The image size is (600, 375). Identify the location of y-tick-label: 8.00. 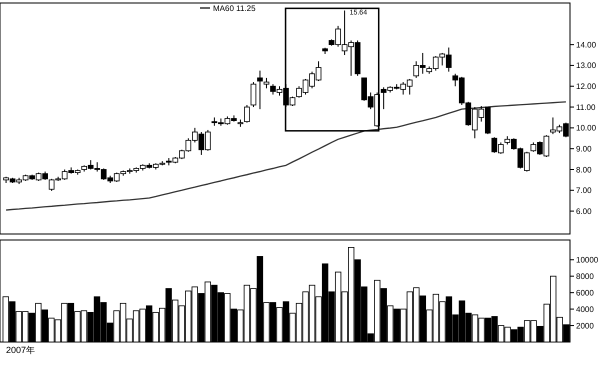
(584, 169).